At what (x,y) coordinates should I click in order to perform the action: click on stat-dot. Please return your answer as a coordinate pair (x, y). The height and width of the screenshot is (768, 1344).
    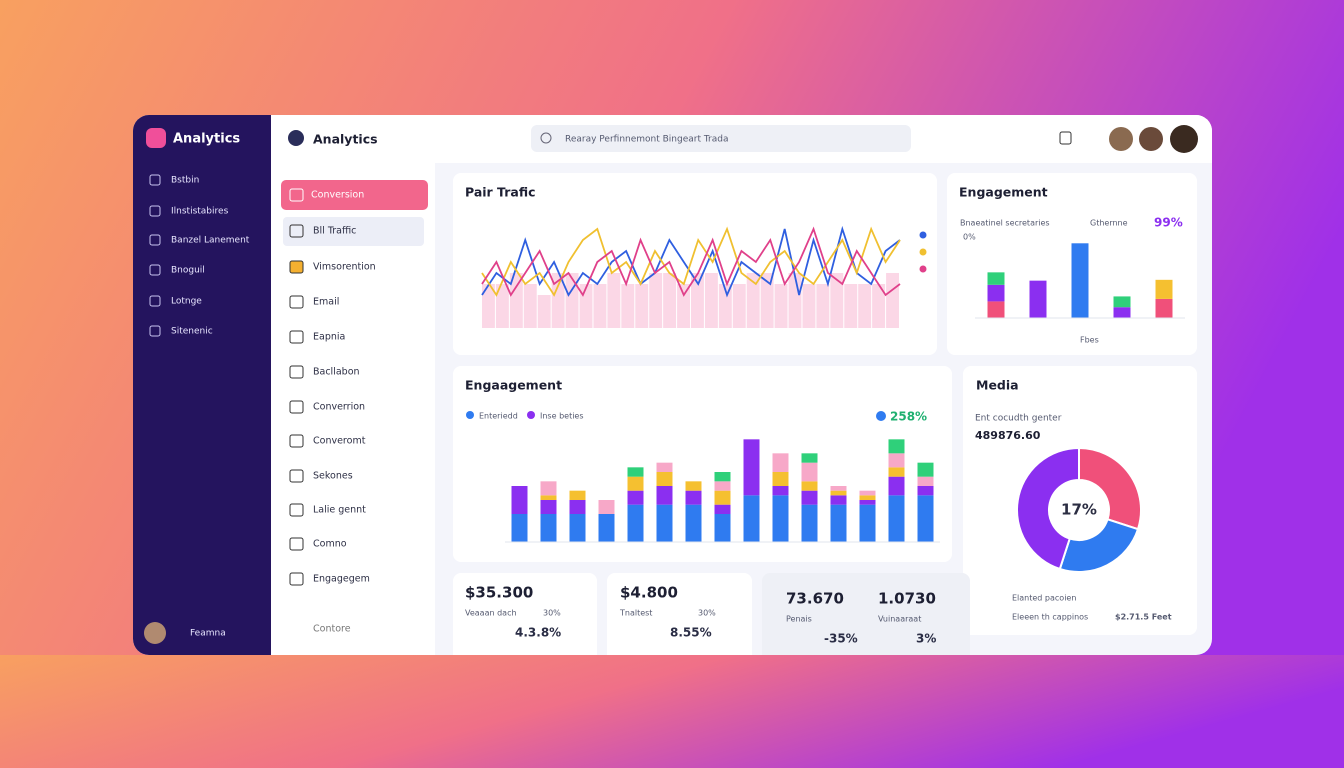
    Looking at the image, I should click on (881, 416).